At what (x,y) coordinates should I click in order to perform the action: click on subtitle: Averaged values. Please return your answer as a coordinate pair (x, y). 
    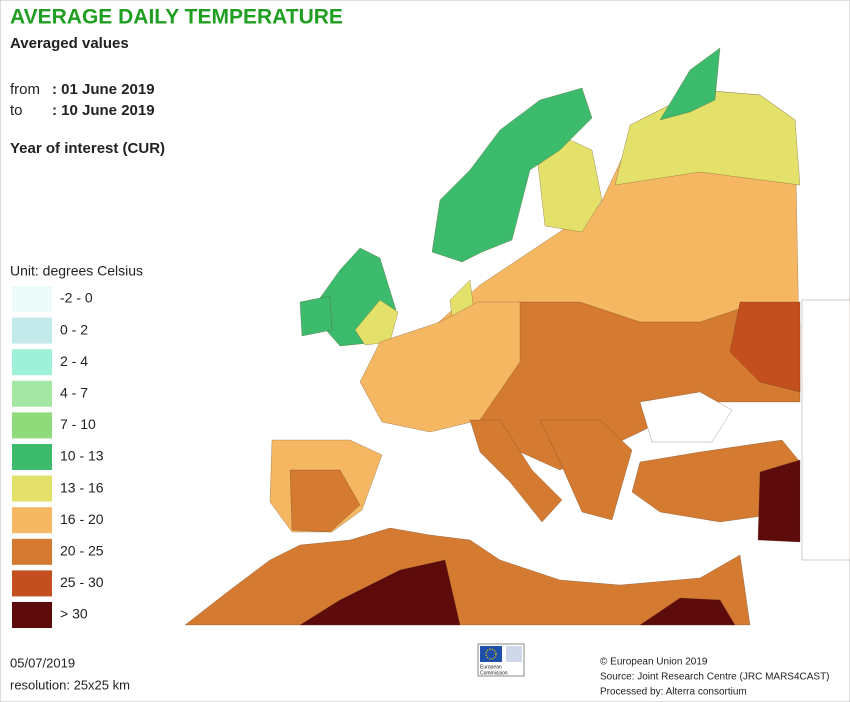
    Looking at the image, I should click on (69, 43).